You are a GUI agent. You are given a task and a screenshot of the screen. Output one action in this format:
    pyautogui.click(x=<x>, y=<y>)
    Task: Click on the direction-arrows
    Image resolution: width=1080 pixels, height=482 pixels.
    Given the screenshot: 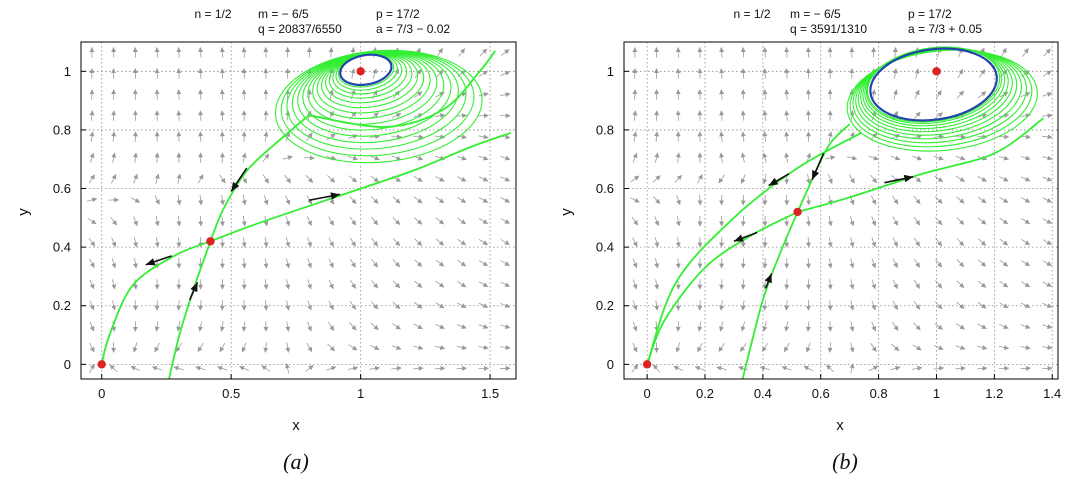 What is the action you would take?
    pyautogui.click(x=823, y=221)
    